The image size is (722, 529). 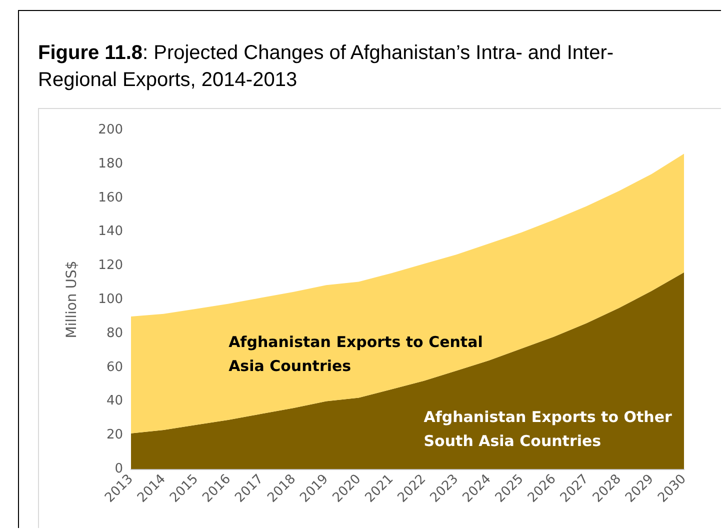 I want to click on chart-title: Figure 11.8: Projected Changes of Afghanistan’s Intra- and Inter-Regional Exports, 2014-2013, so click(x=326, y=67).